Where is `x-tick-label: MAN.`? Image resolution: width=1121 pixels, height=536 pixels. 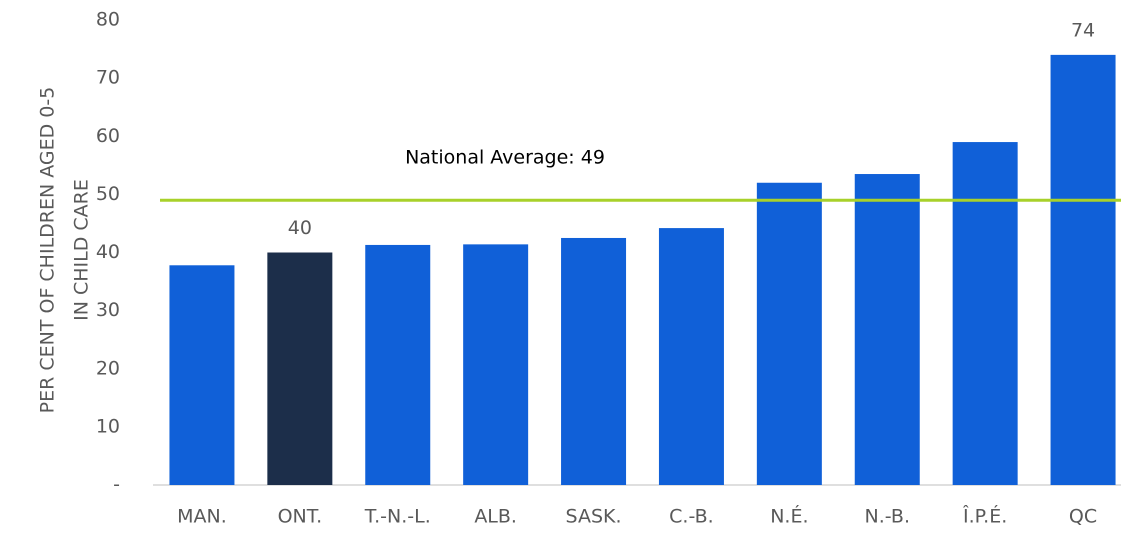
x-tick-label: MAN. is located at coordinates (202, 517).